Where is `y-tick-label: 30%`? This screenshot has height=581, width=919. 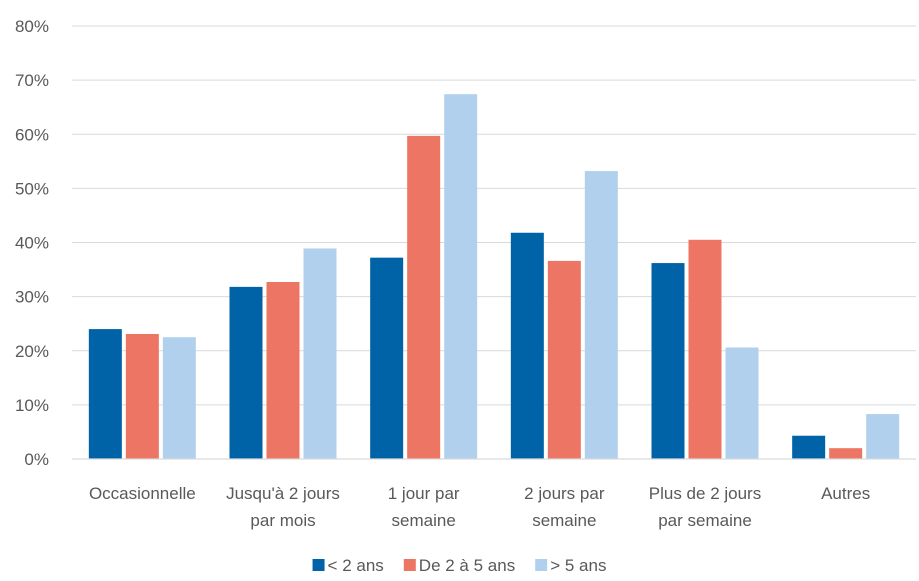 y-tick-label: 30% is located at coordinates (32, 297).